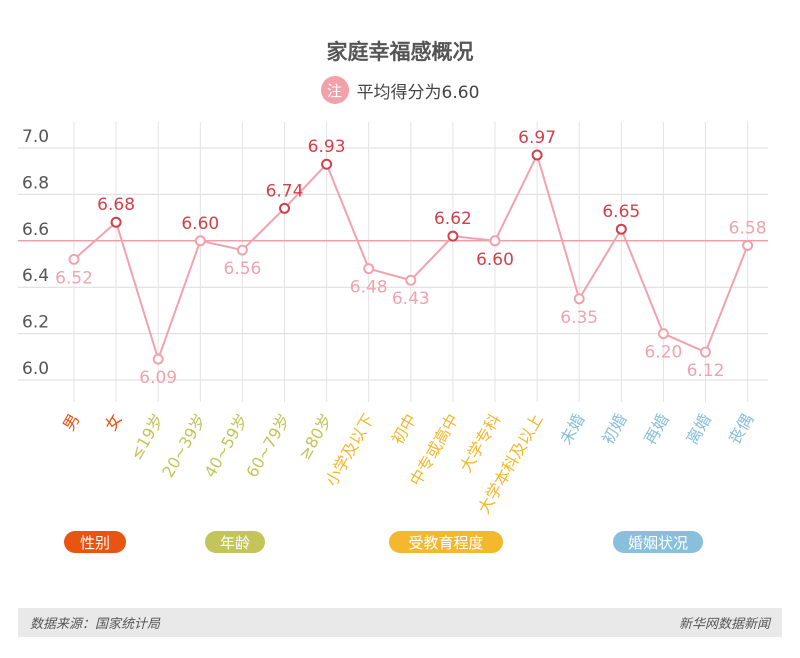 The width and height of the screenshot is (800, 658). Describe the element at coordinates (95, 624) in the screenshot. I see `source-text: 数据来源：国家统计局` at that location.